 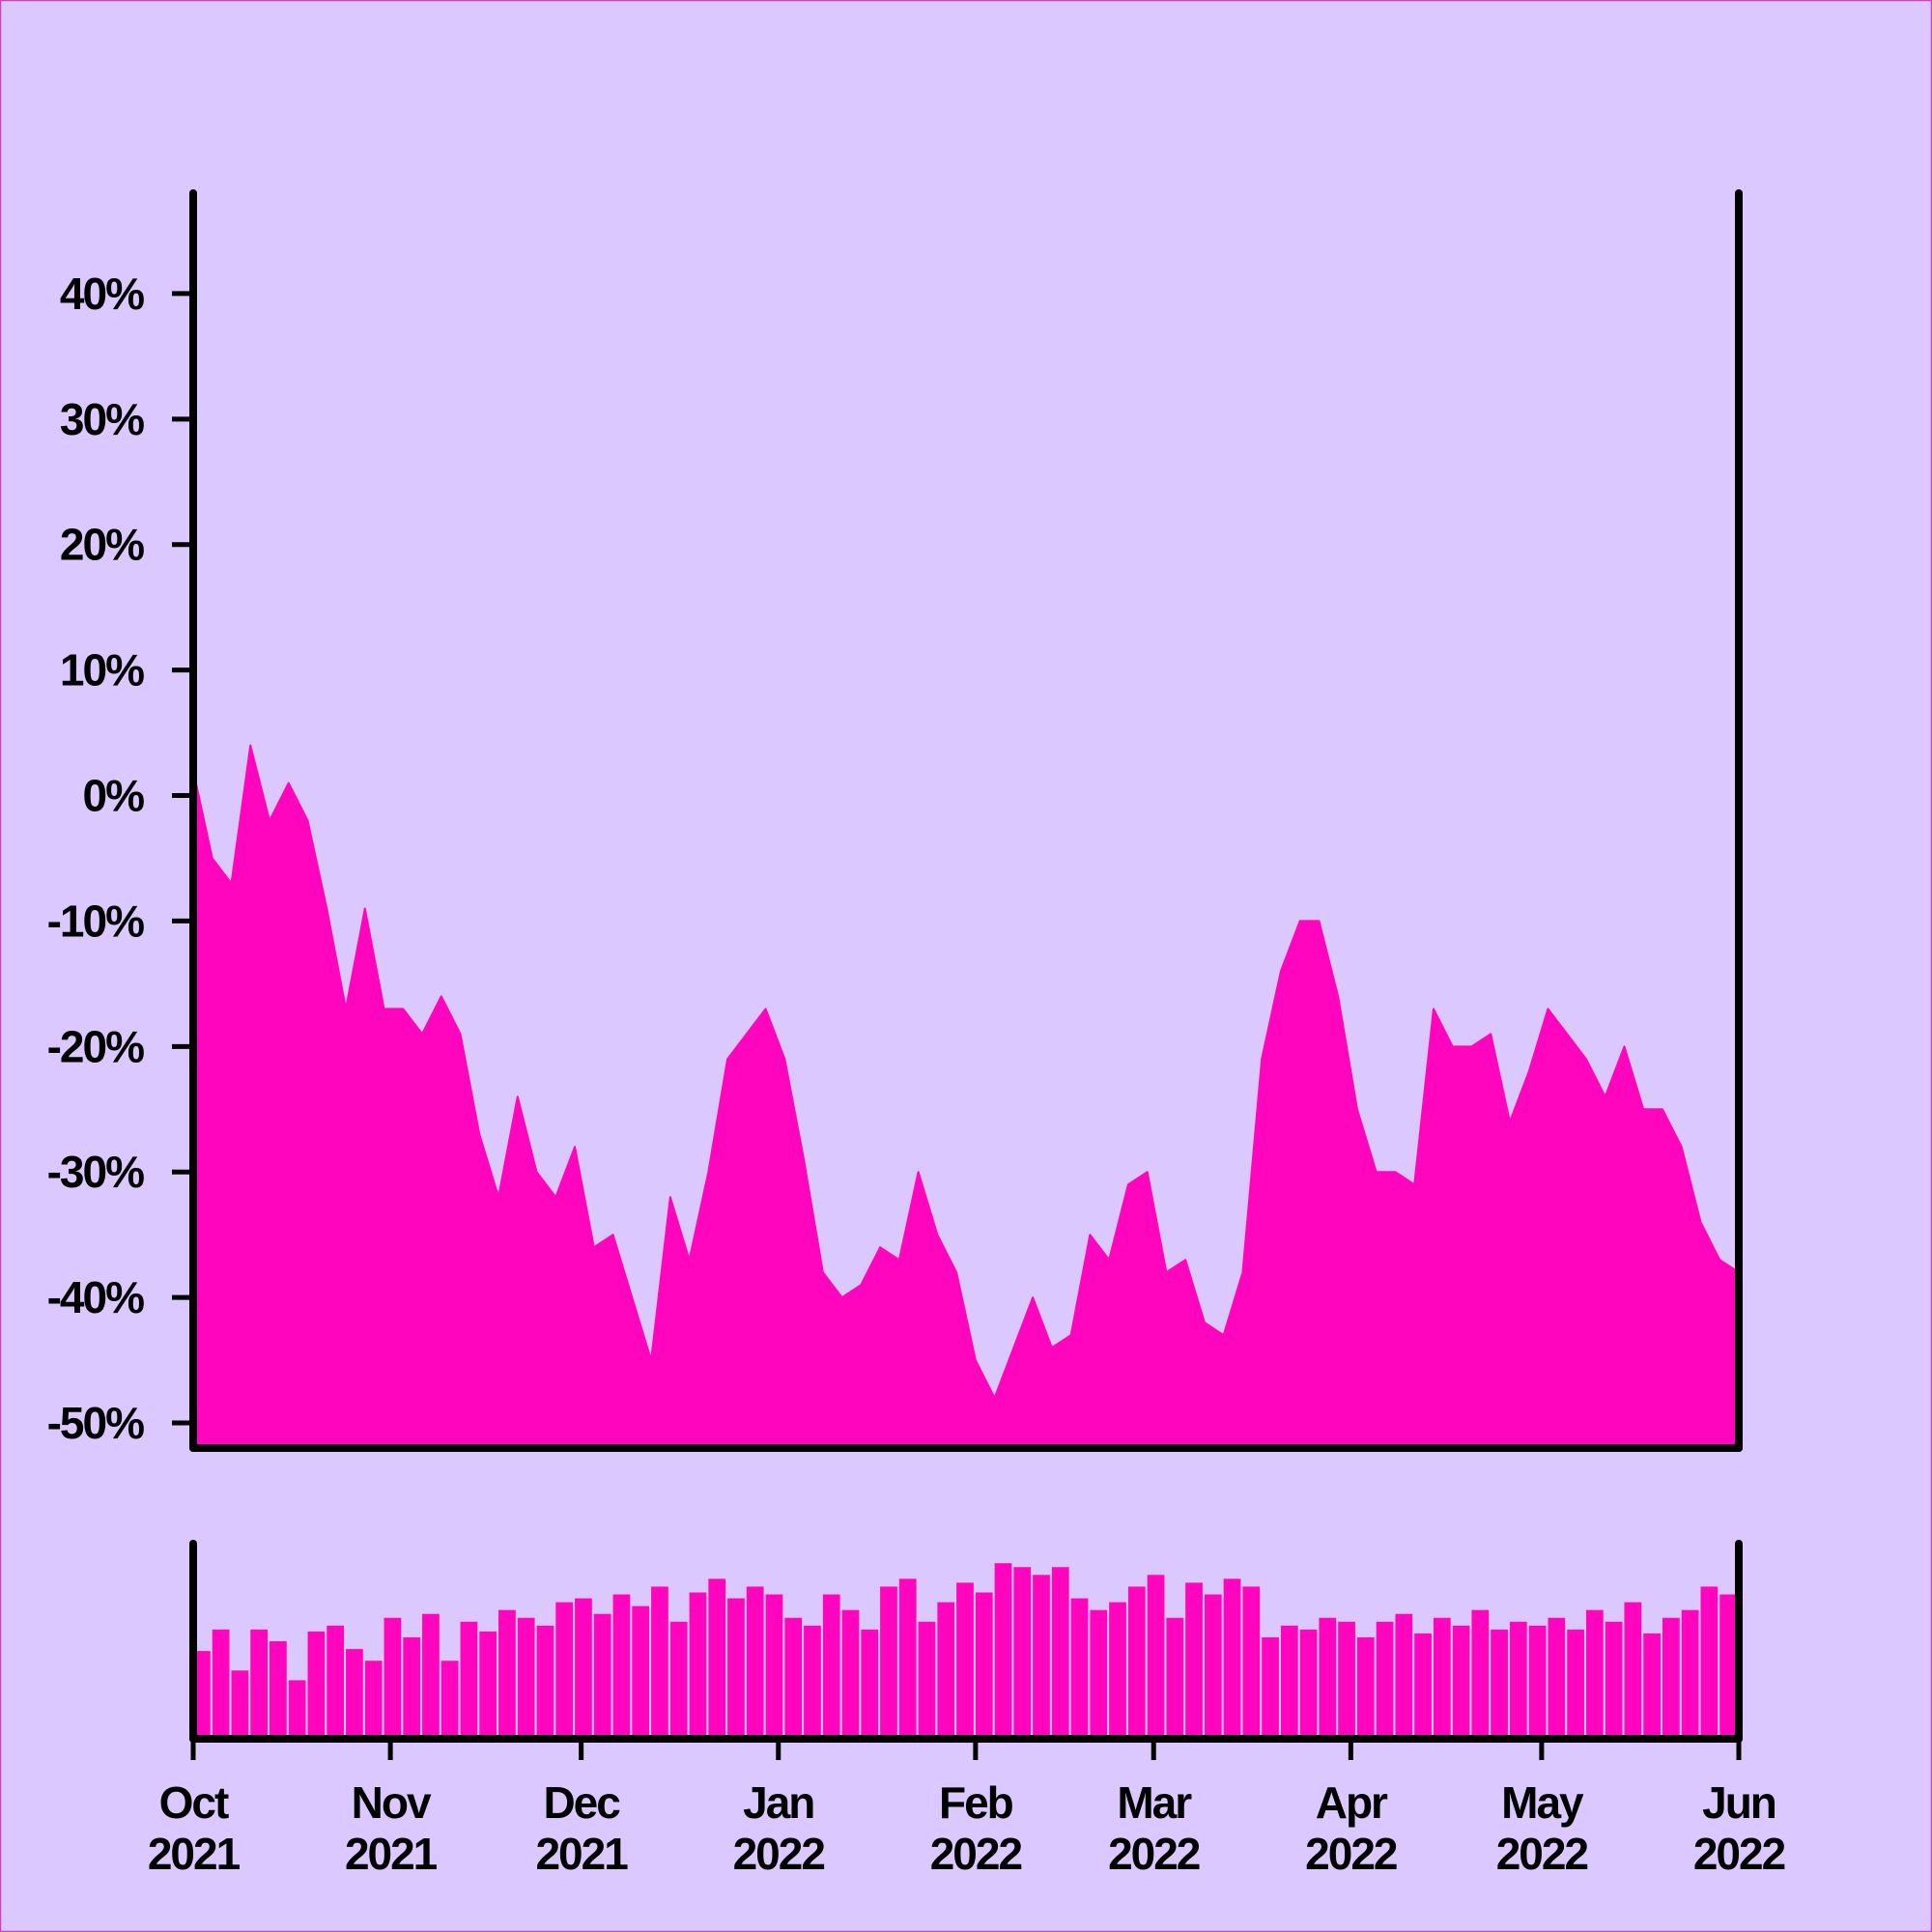 I want to click on x-tick-label: Jan 2022, so click(x=779, y=1828).